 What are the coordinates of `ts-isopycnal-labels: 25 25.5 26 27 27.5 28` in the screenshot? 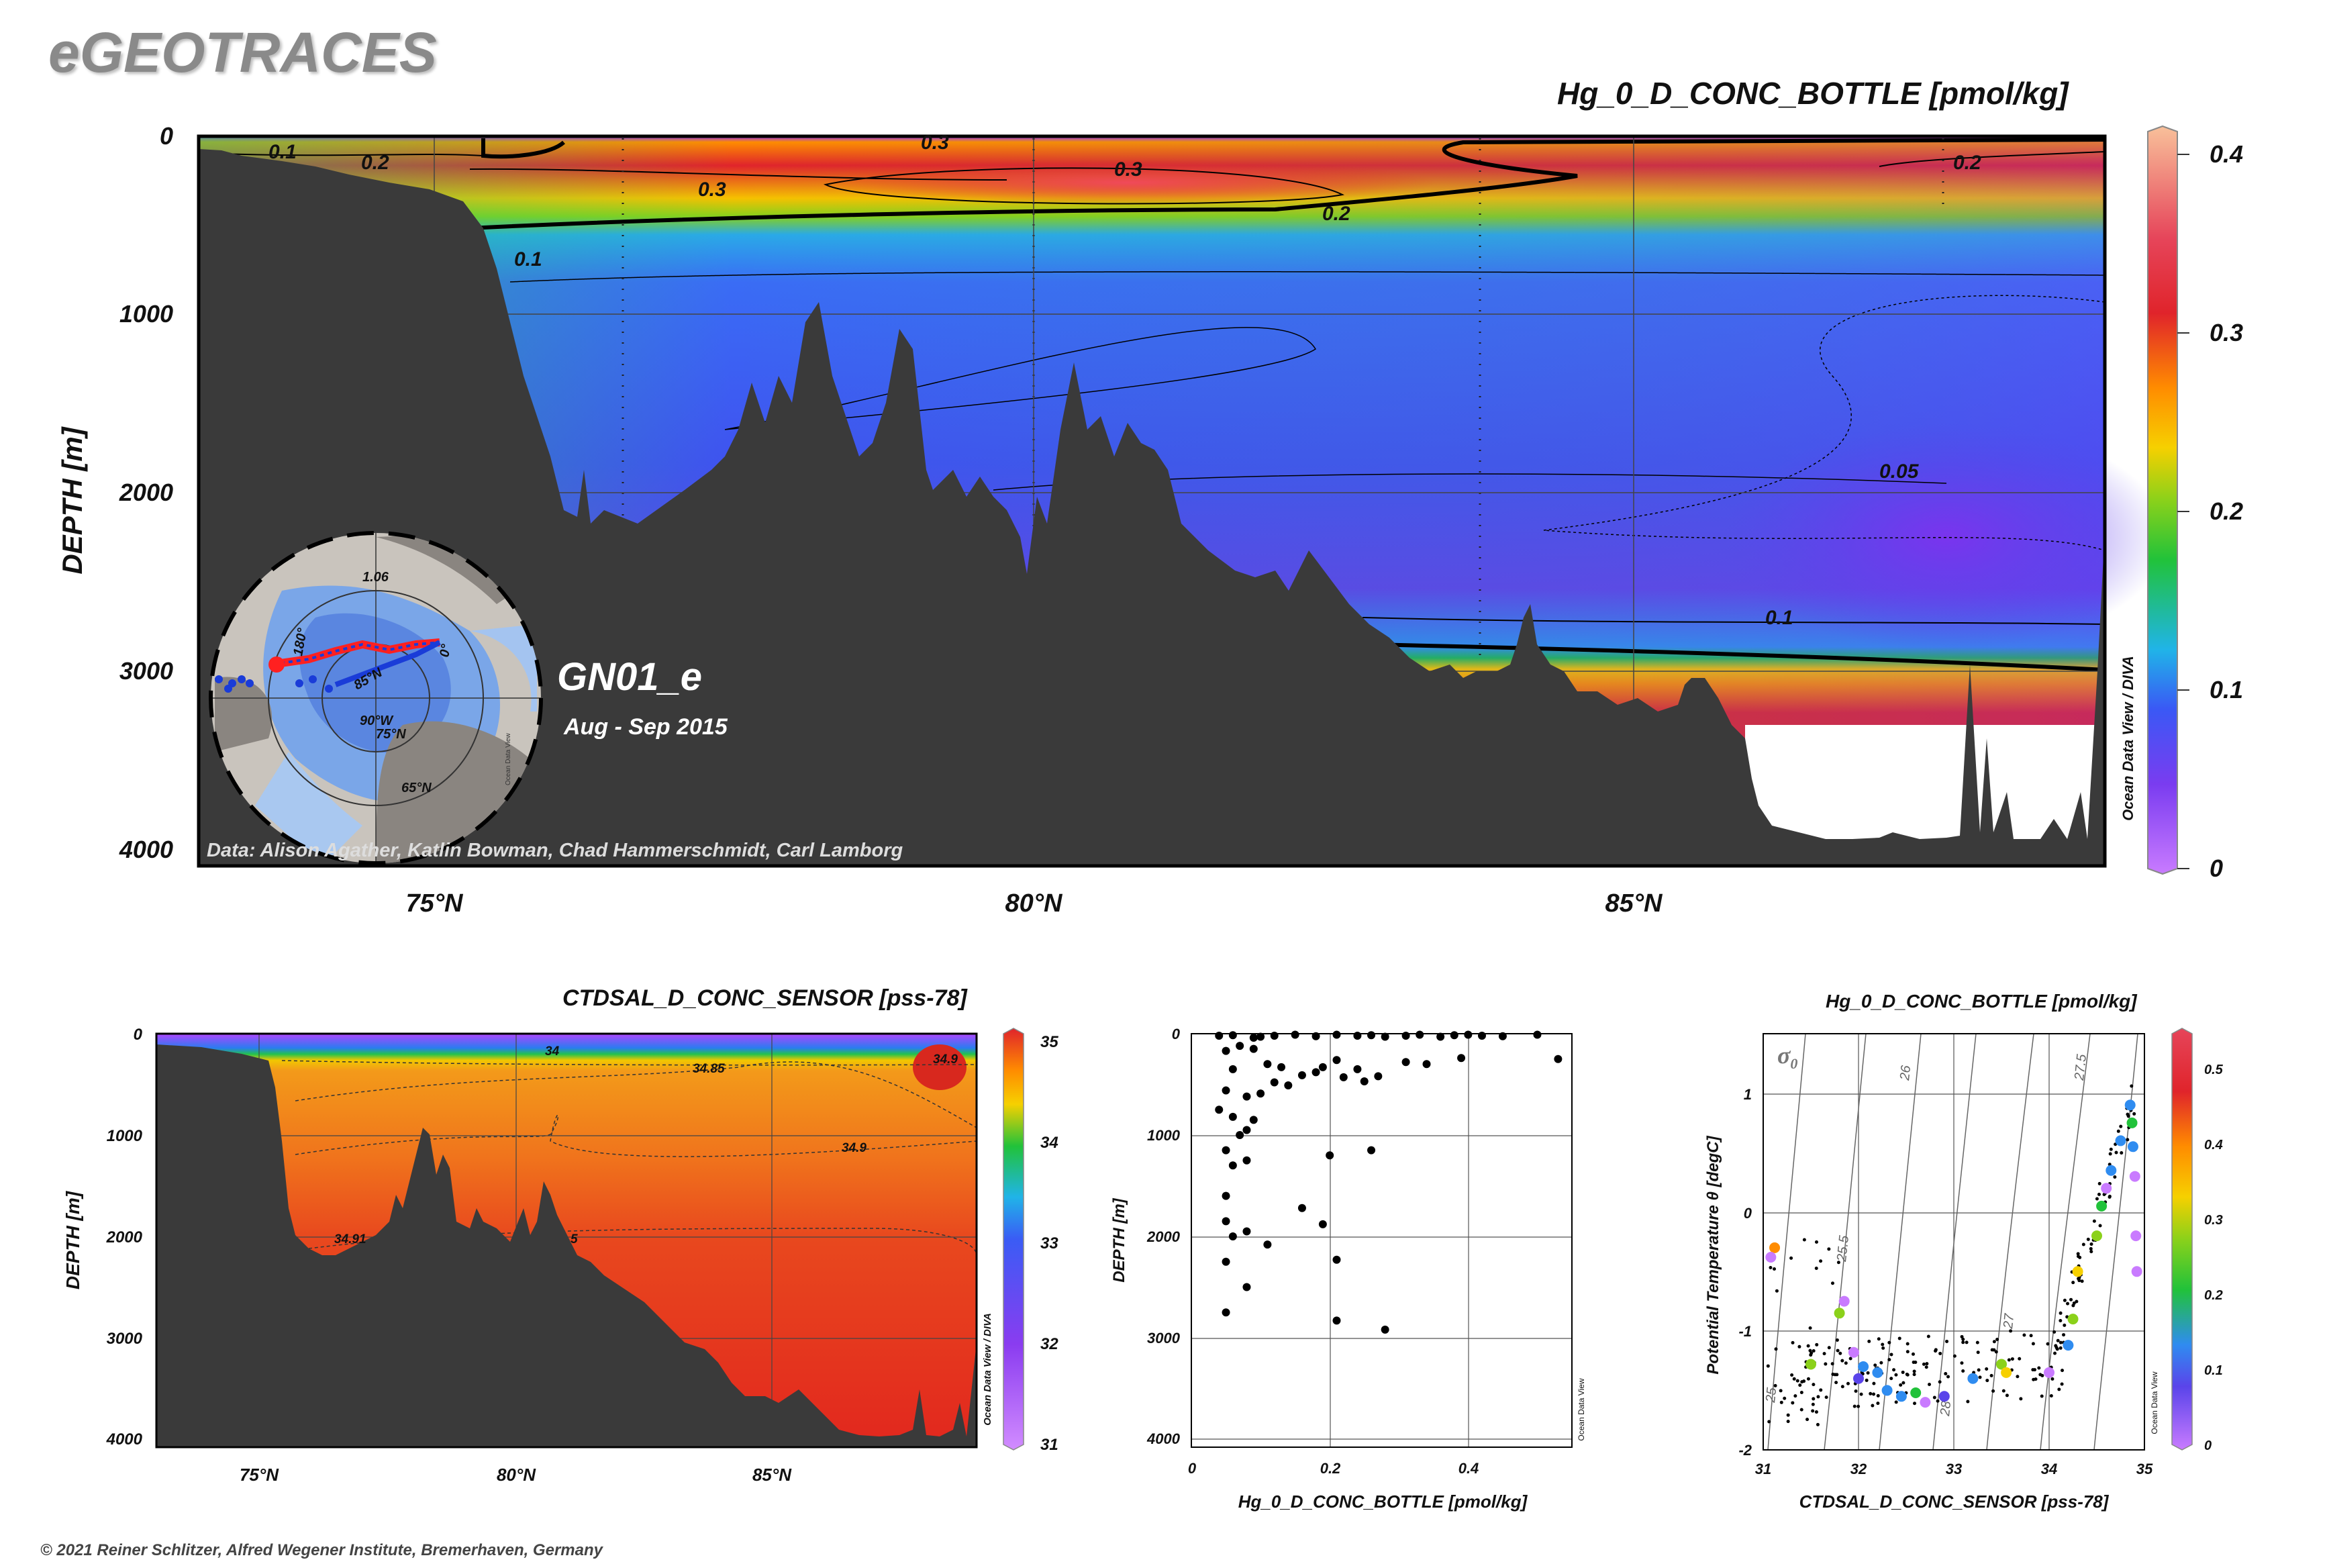 It's located at (1926, 1236).